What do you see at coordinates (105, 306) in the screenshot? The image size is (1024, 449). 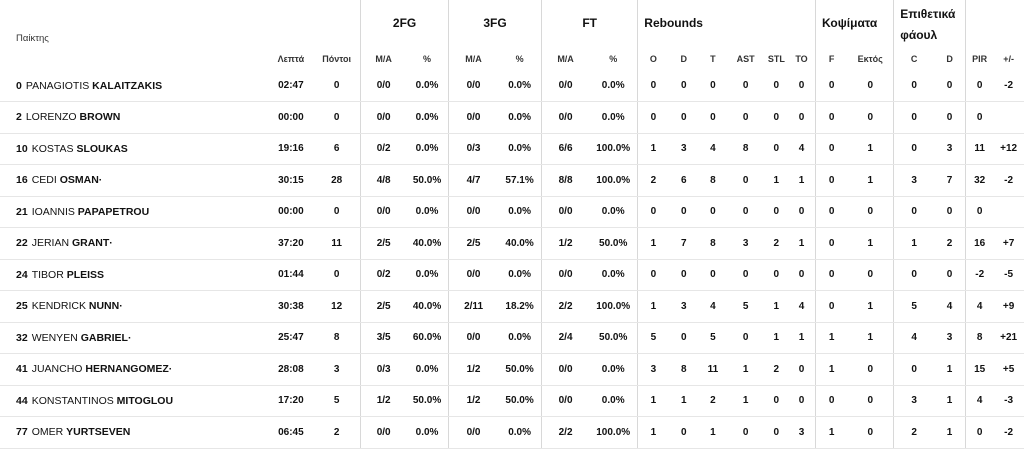 I see `player-last-name: NUNN·` at bounding box center [105, 306].